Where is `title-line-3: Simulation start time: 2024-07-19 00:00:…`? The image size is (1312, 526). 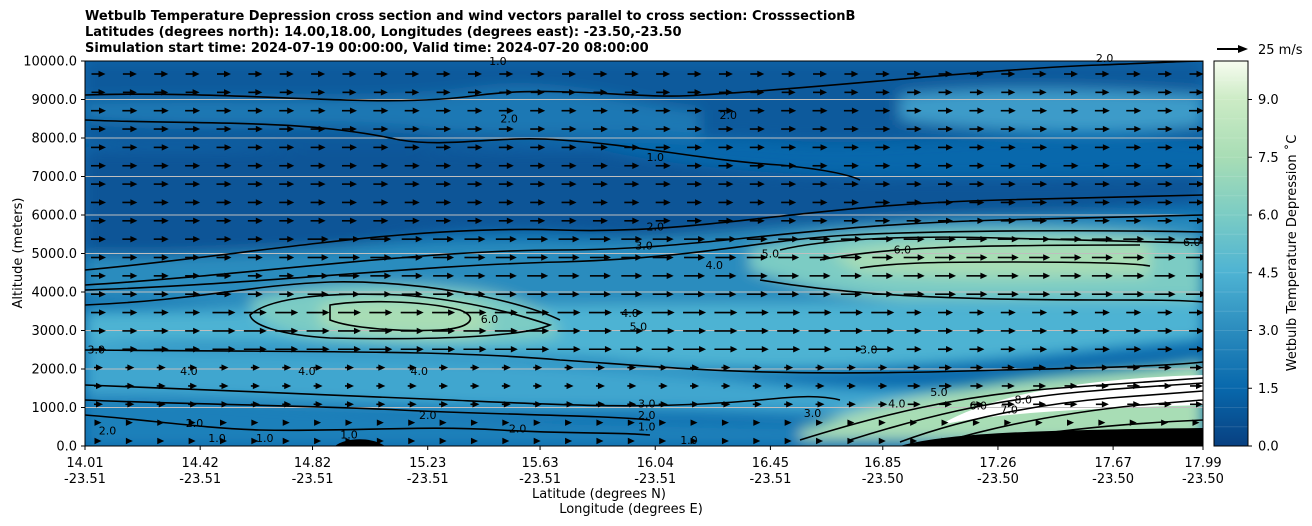 title-line-3: Simulation start time: 2024-07-19 00:00:… is located at coordinates (367, 48).